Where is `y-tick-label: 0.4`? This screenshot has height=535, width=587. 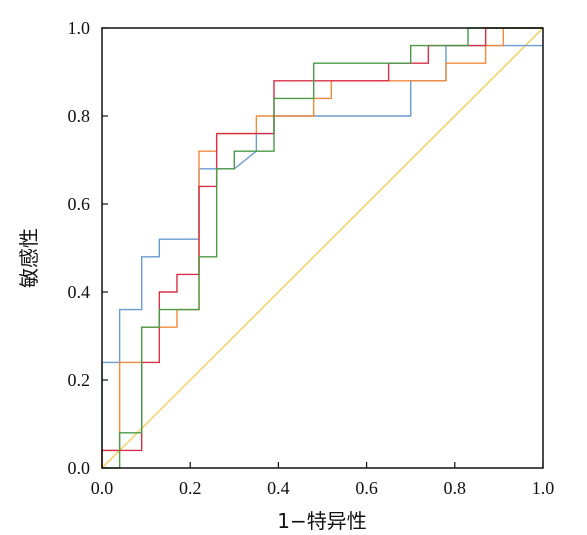
y-tick-label: 0.4 is located at coordinates (79, 292).